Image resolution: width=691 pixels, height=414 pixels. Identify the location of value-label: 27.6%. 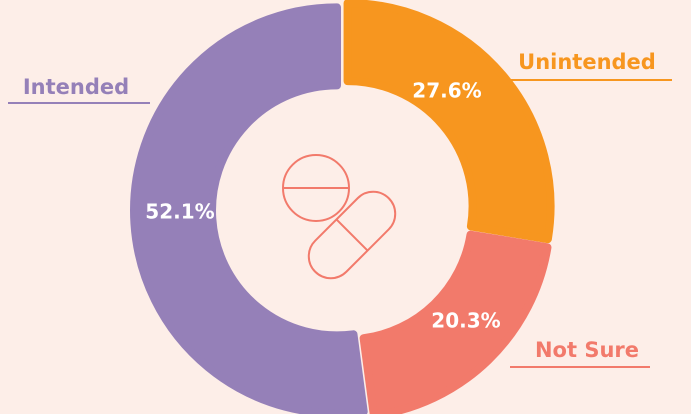
(446, 91).